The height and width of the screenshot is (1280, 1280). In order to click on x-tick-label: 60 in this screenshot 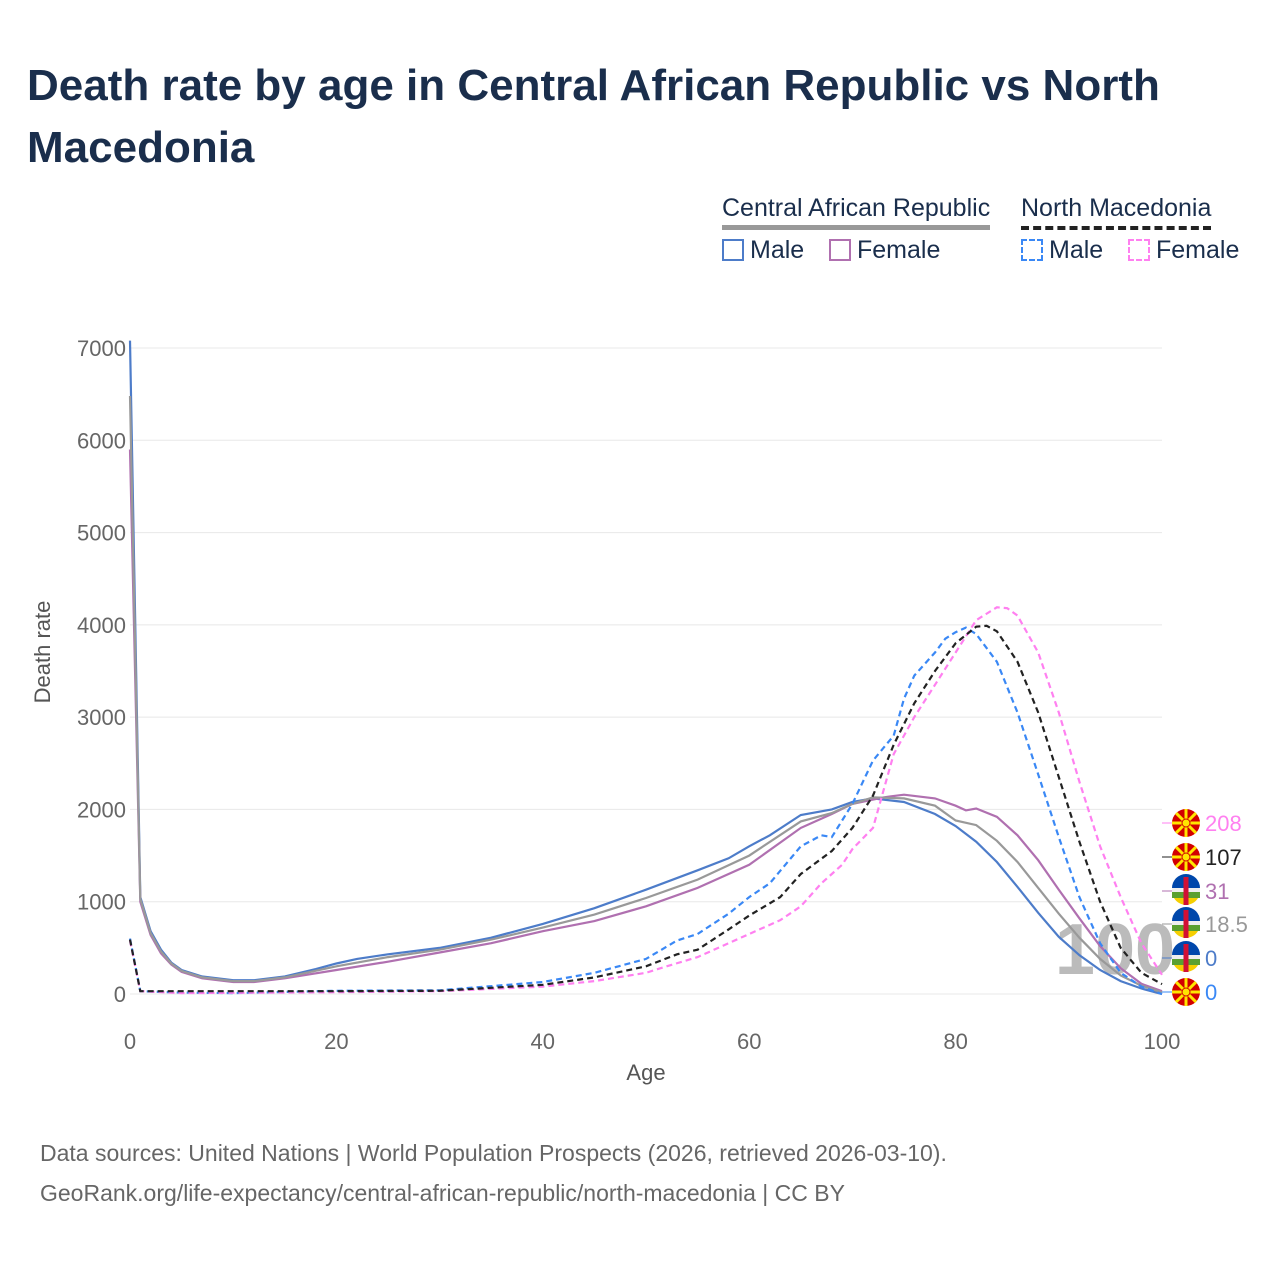, I will do `click(749, 1041)`.